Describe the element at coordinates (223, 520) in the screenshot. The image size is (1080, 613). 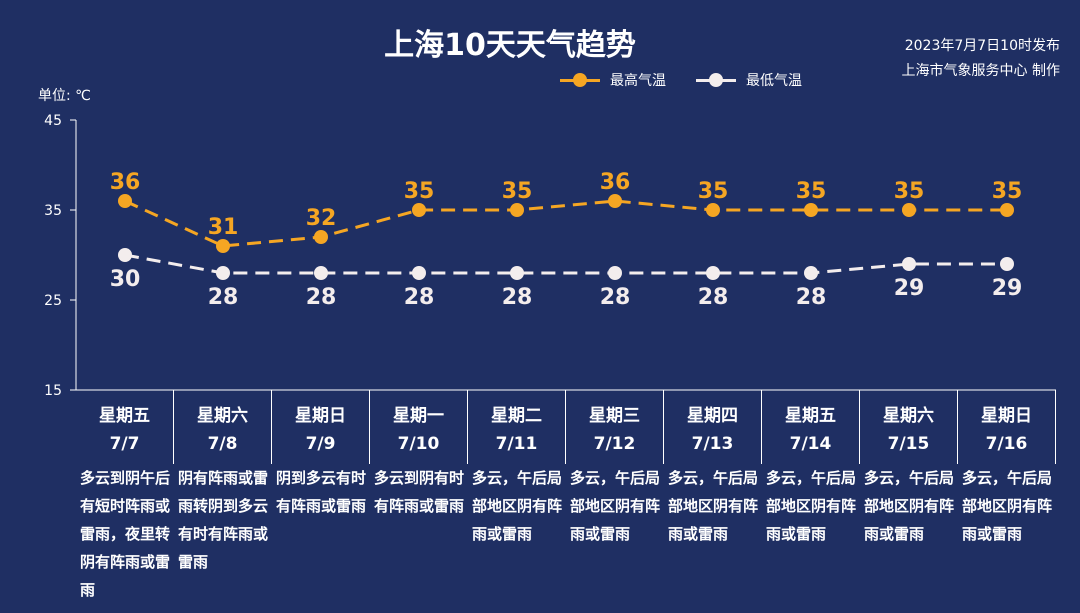
I see `weather-description: 阴有阵雨或雷雨转阴到多云有时有阵雨或雷雨` at that location.